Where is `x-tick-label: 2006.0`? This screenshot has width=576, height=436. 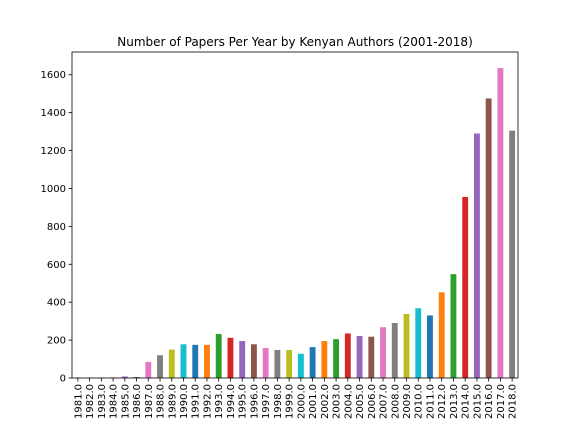
x-tick-label: 2006.0 is located at coordinates (372, 401).